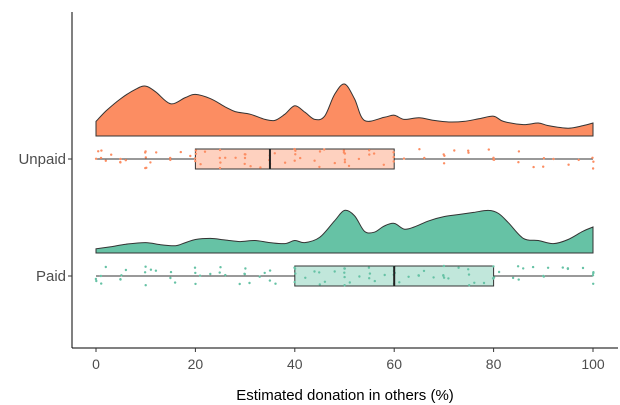  What do you see at coordinates (593, 364) in the screenshot?
I see `x-tick-label: 100` at bounding box center [593, 364].